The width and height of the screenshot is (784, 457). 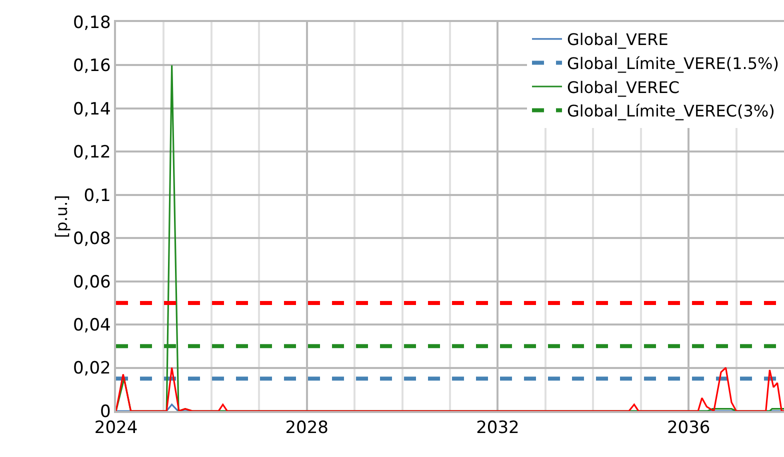 What do you see at coordinates (91, 368) in the screenshot?
I see `y-tick-label: 0,02` at bounding box center [91, 368].